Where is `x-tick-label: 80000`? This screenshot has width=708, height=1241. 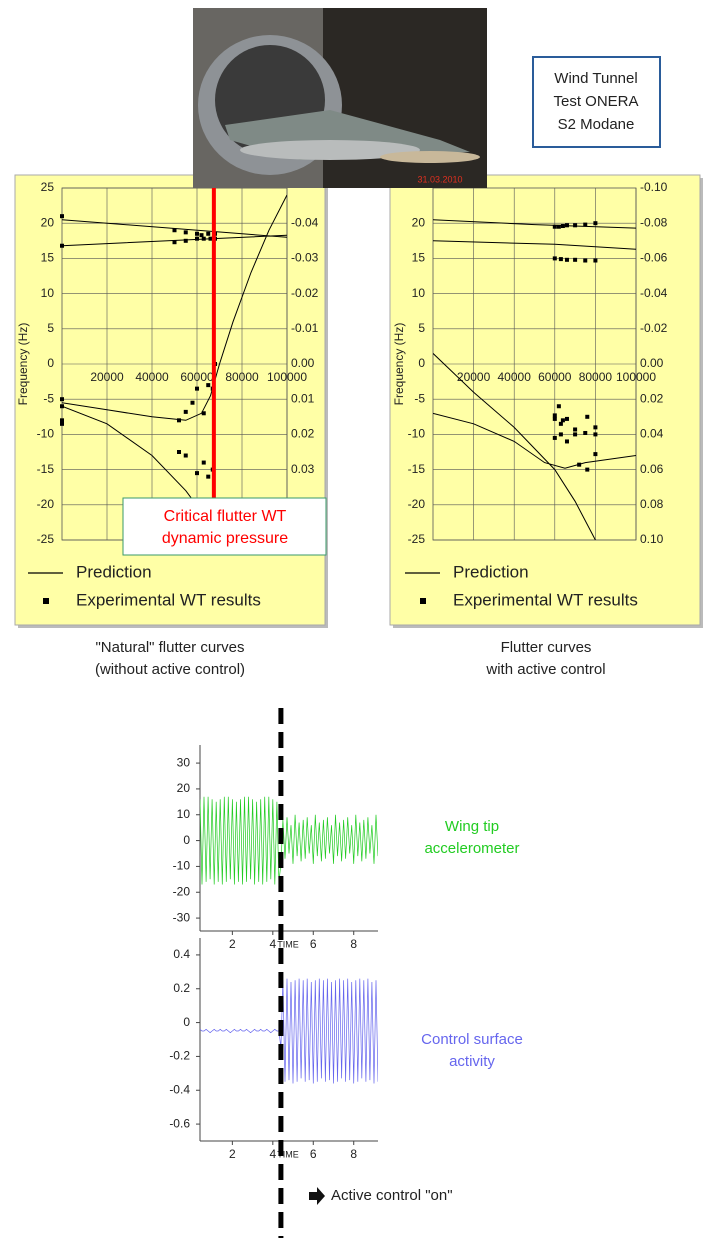
x-tick-label: 80000 is located at coordinates (596, 377).